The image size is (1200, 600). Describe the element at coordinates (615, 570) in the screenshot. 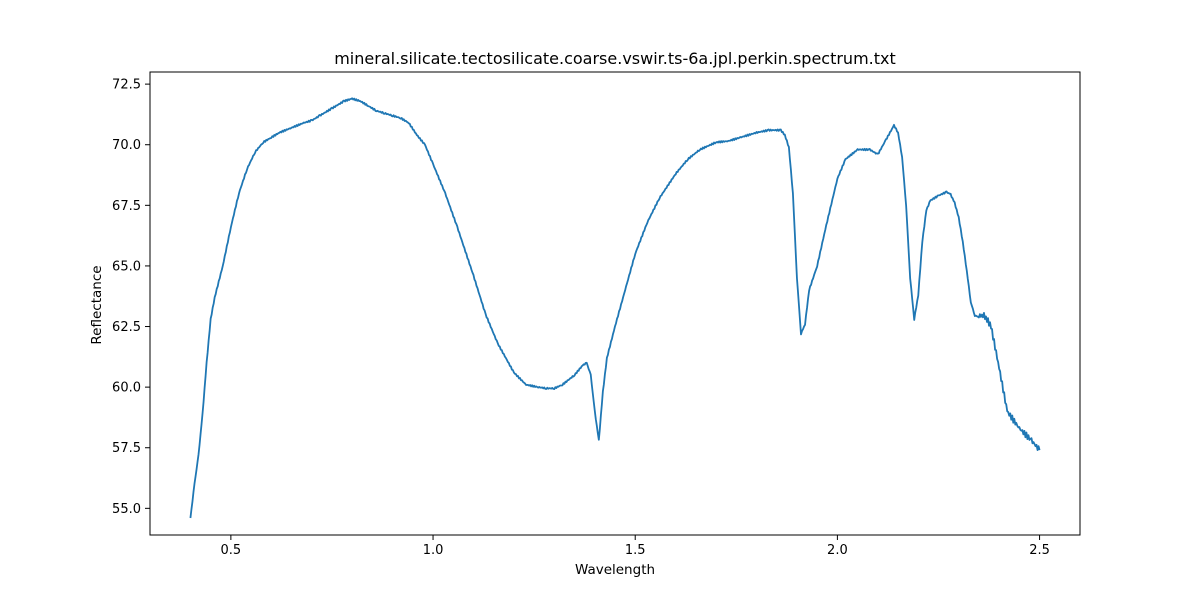

I see `x-axis-label: Wavelength` at that location.